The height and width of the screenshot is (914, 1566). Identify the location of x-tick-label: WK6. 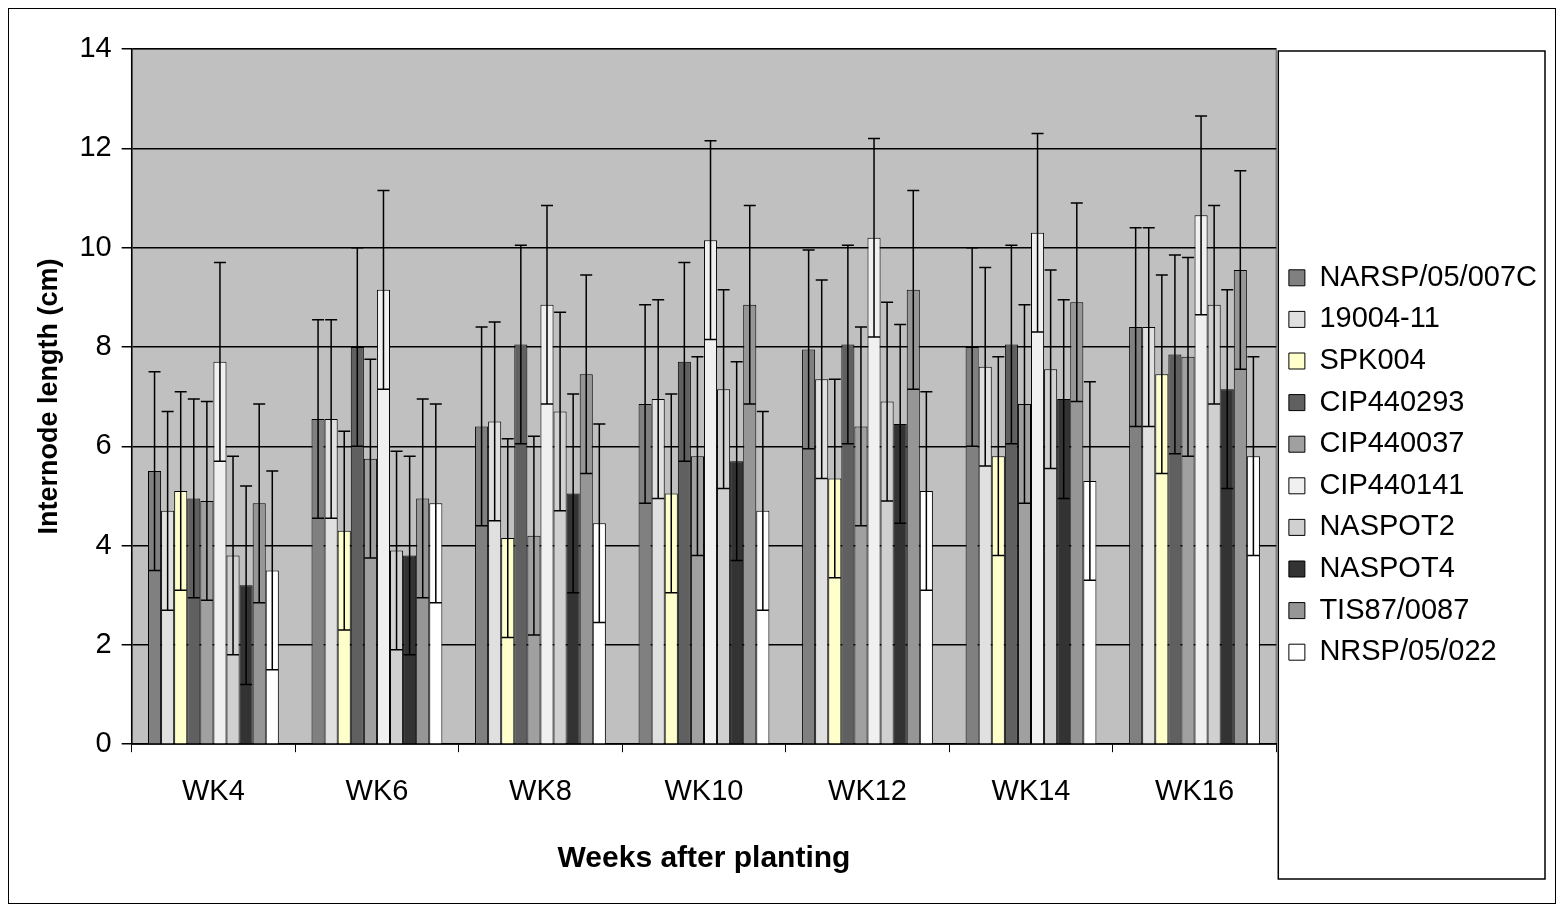
(377, 789).